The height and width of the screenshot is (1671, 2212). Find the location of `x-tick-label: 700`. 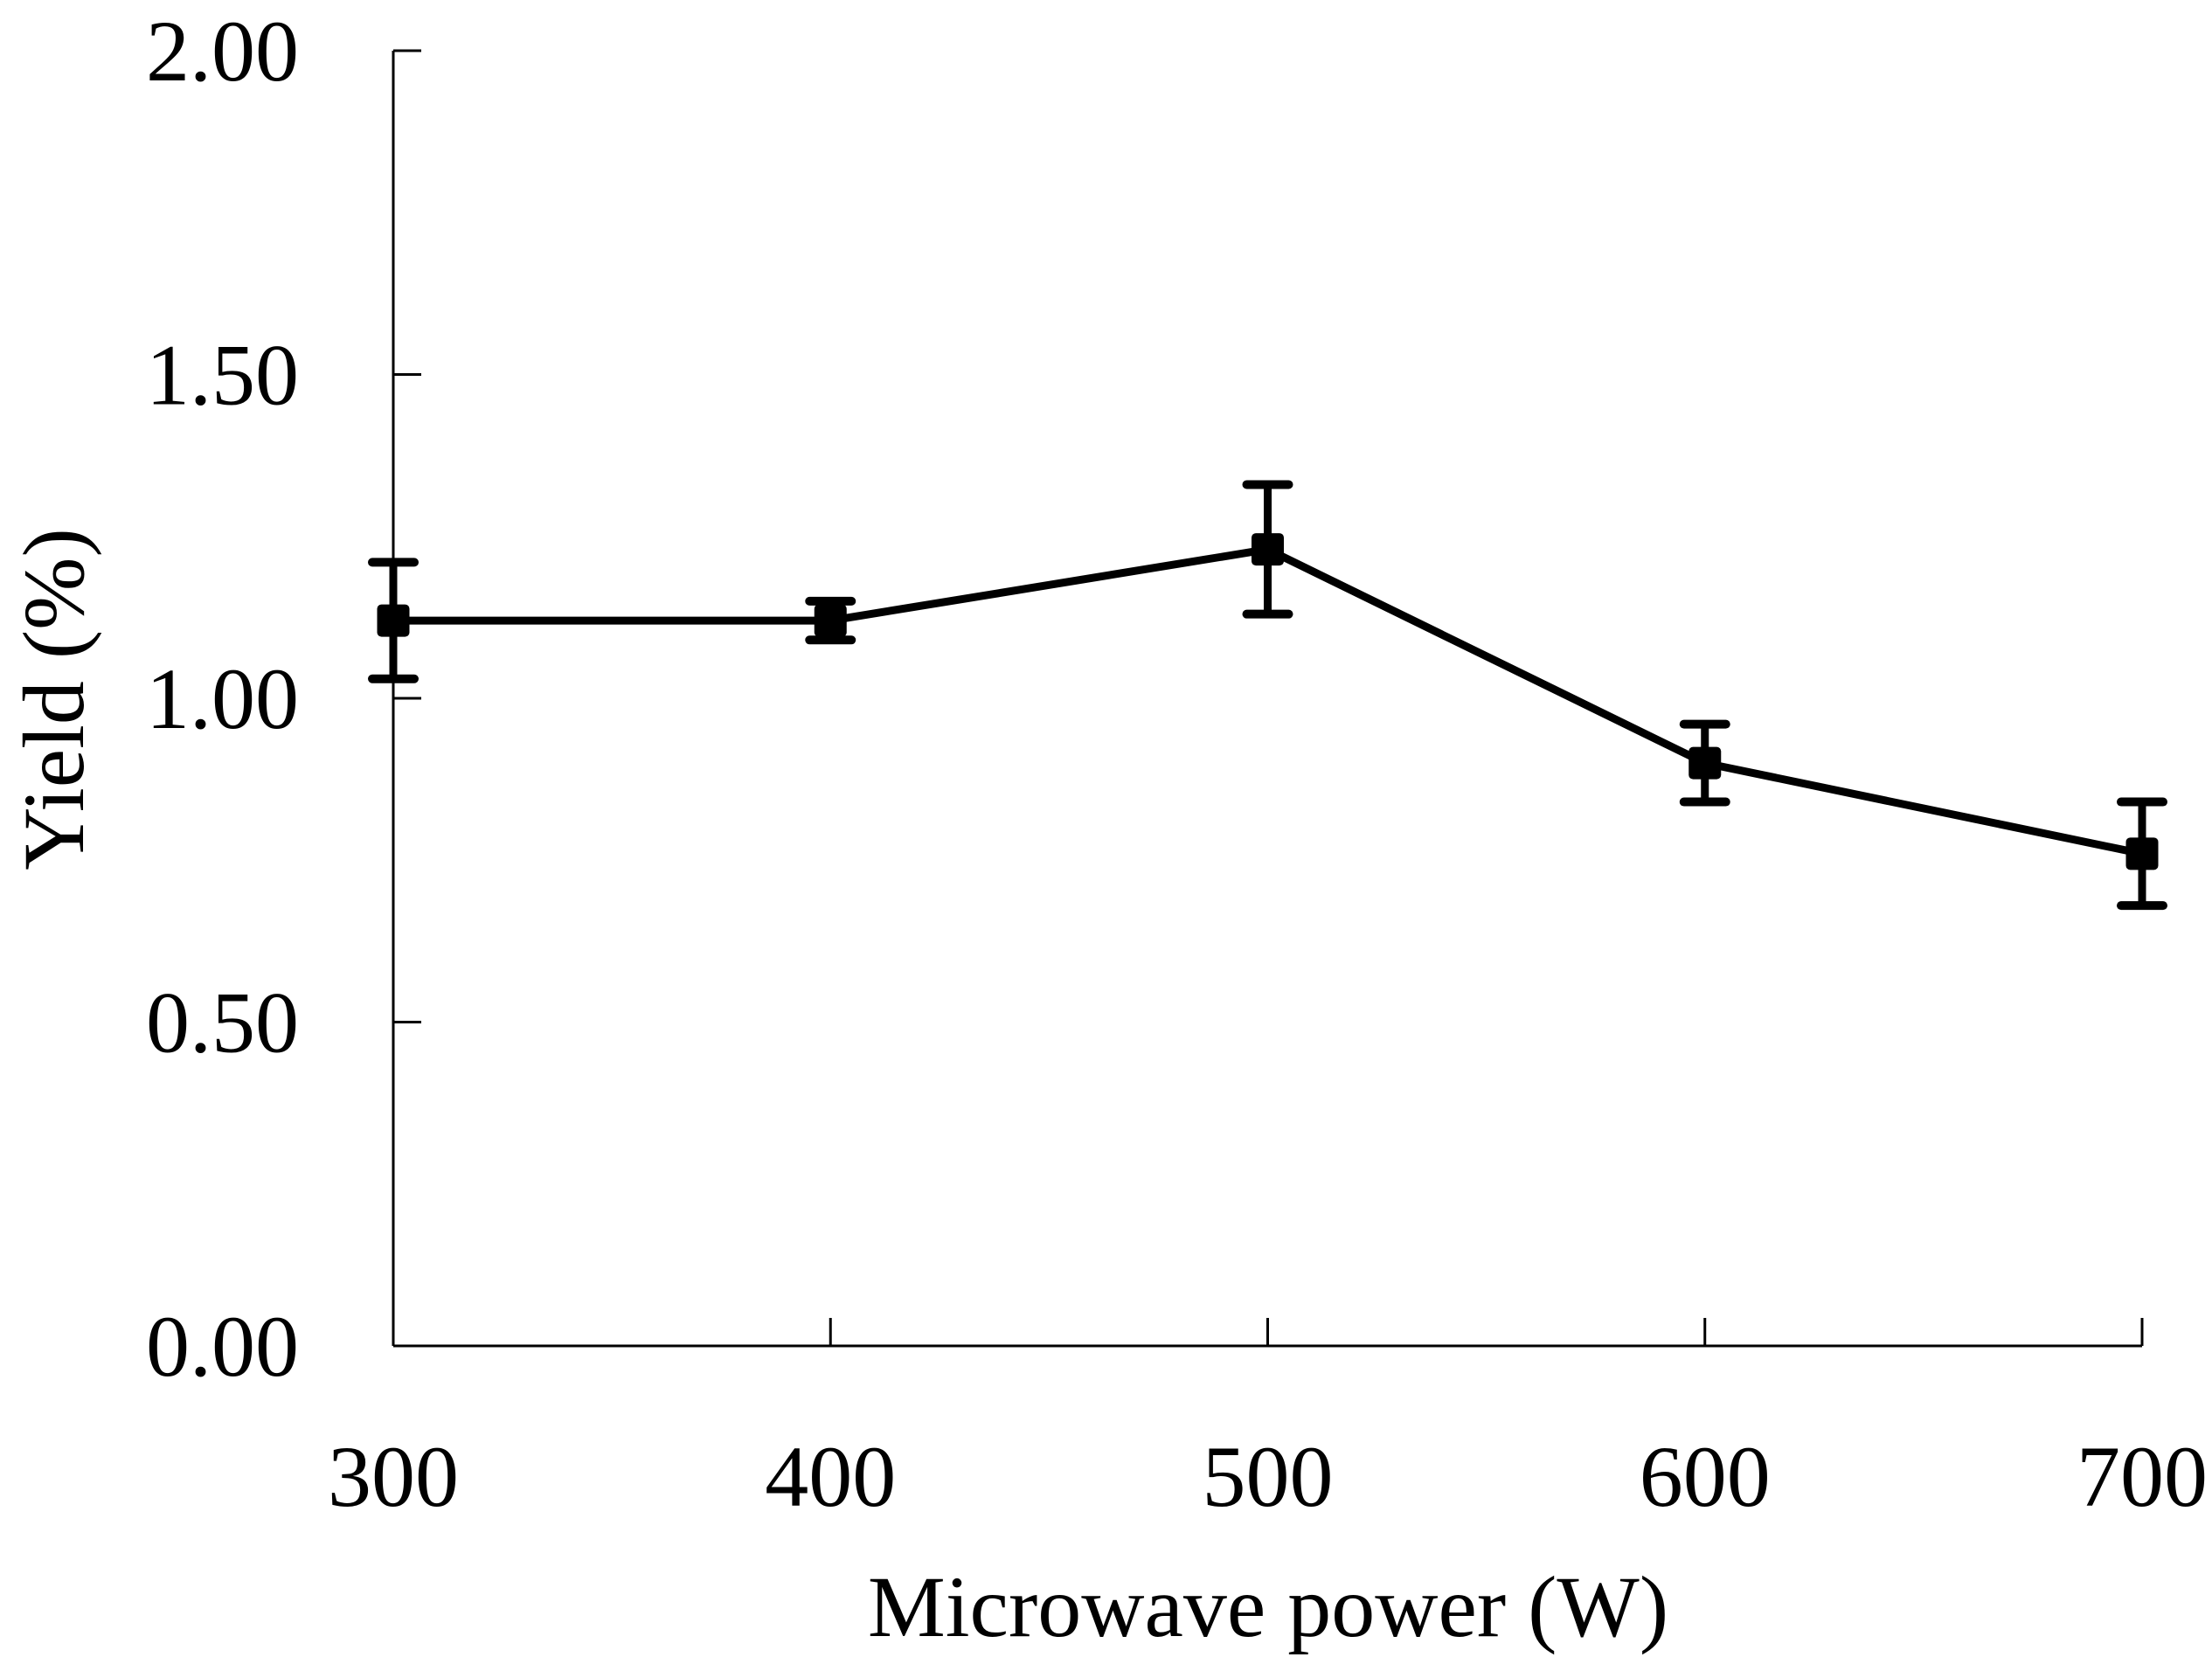

x-tick-label: 700 is located at coordinates (2142, 1476).